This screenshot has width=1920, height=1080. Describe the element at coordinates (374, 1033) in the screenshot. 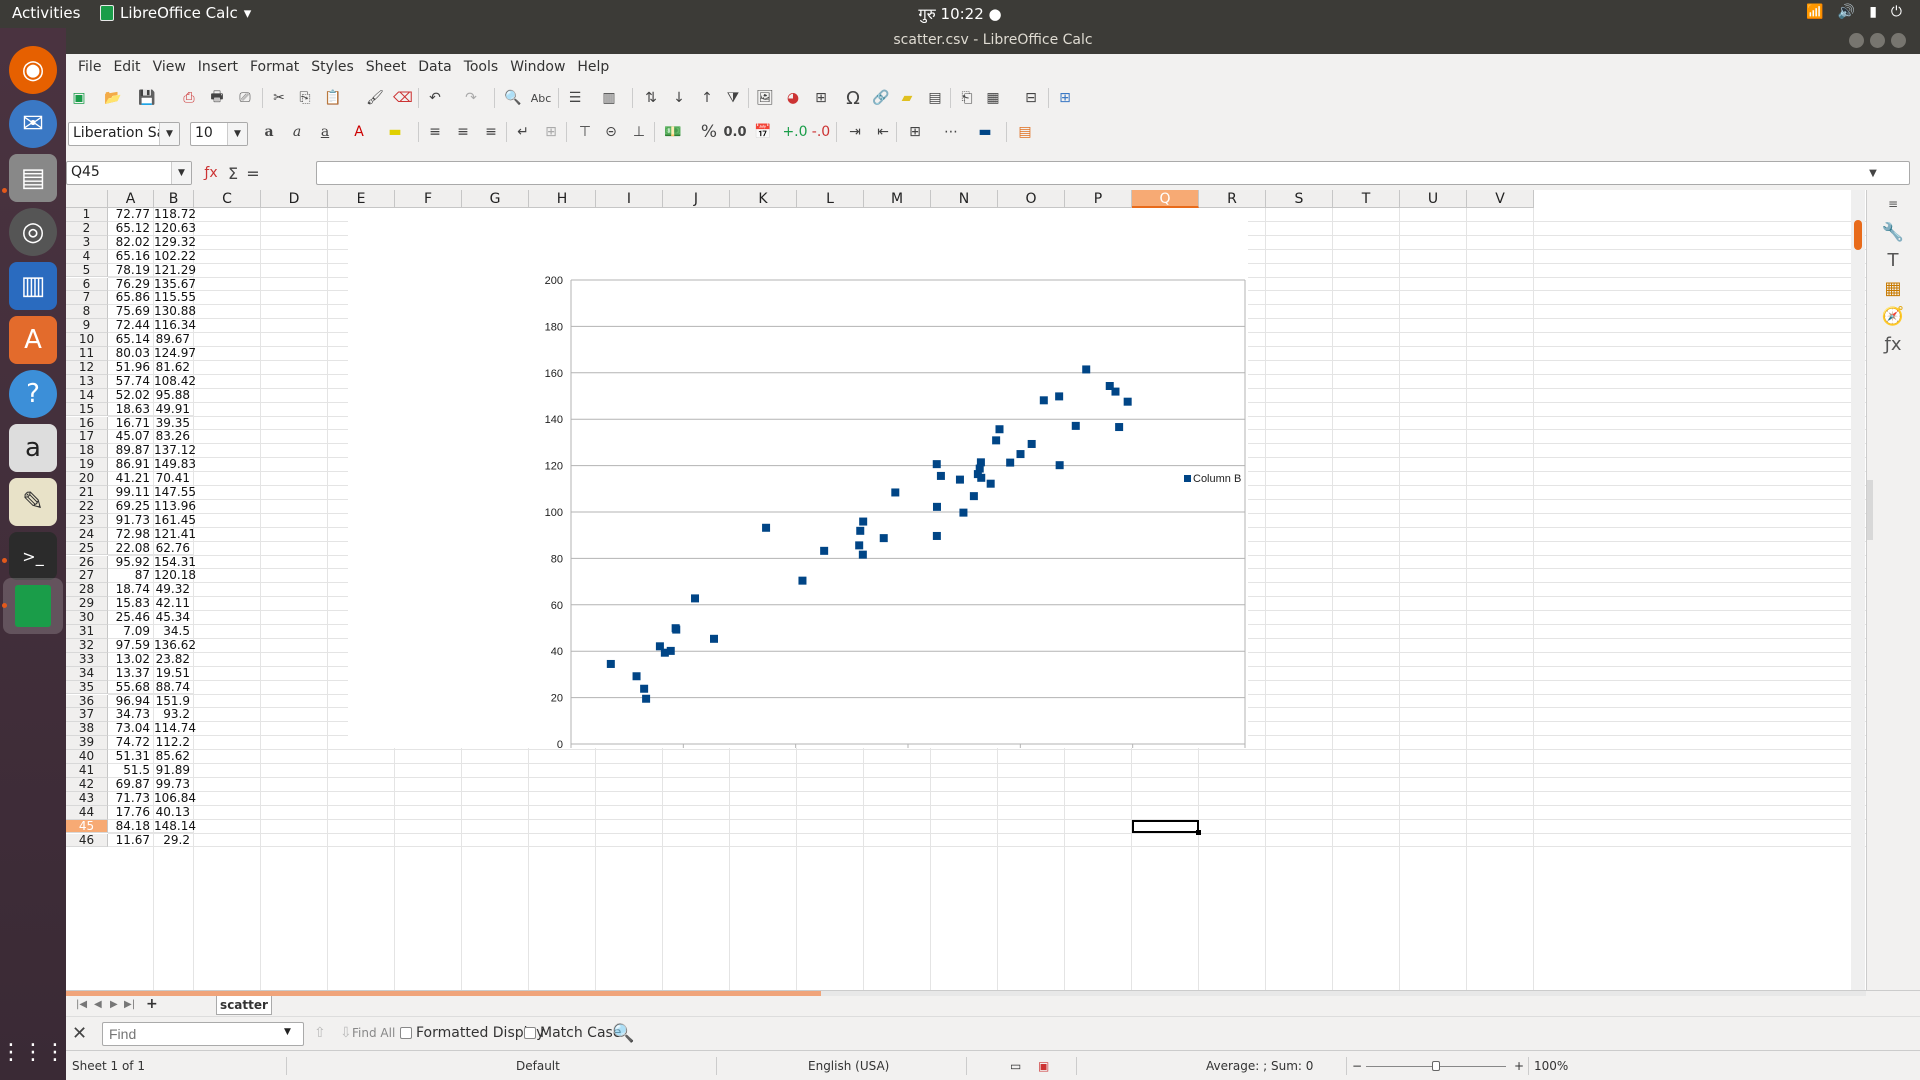

I see `find-all-button: Find All` at that location.